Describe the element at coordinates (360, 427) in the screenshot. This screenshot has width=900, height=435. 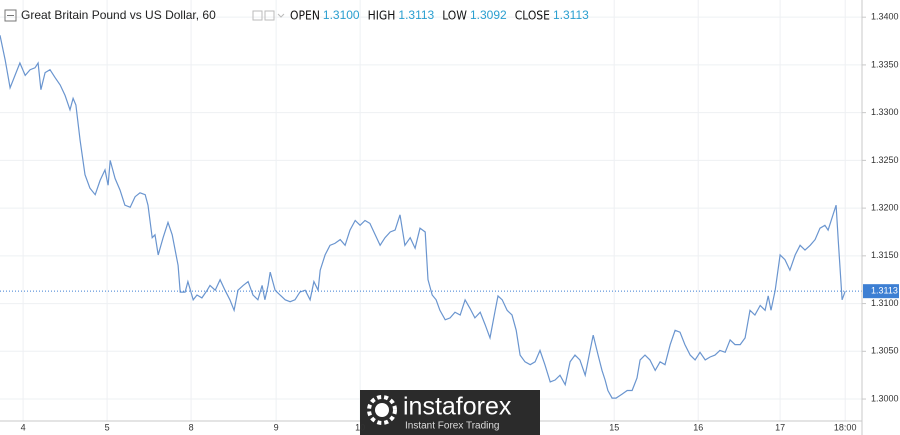
I see `x-tick-label: 10` at that location.